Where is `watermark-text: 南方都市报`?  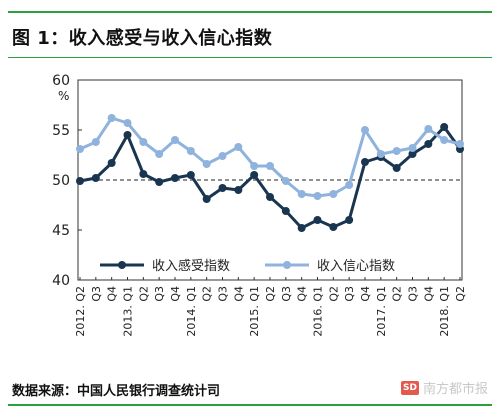 watermark-text: 南方都市报 is located at coordinates (455, 389).